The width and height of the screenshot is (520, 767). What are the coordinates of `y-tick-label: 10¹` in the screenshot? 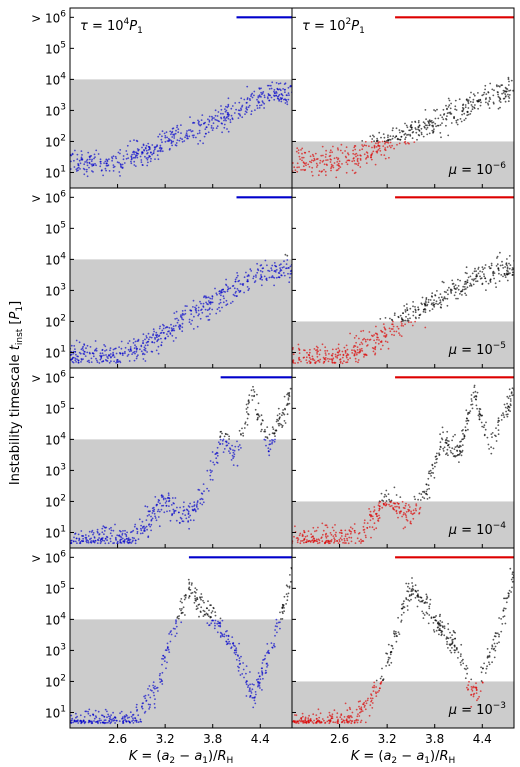 It's located at (55, 352).